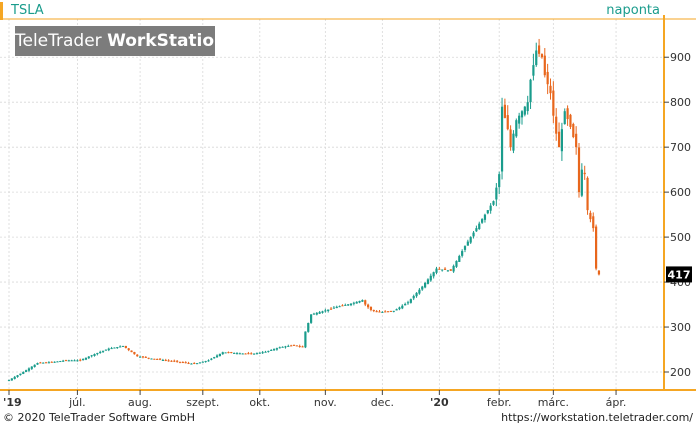 Image resolution: width=696 pixels, height=427 pixels. I want to click on last-price-box, so click(679, 274).